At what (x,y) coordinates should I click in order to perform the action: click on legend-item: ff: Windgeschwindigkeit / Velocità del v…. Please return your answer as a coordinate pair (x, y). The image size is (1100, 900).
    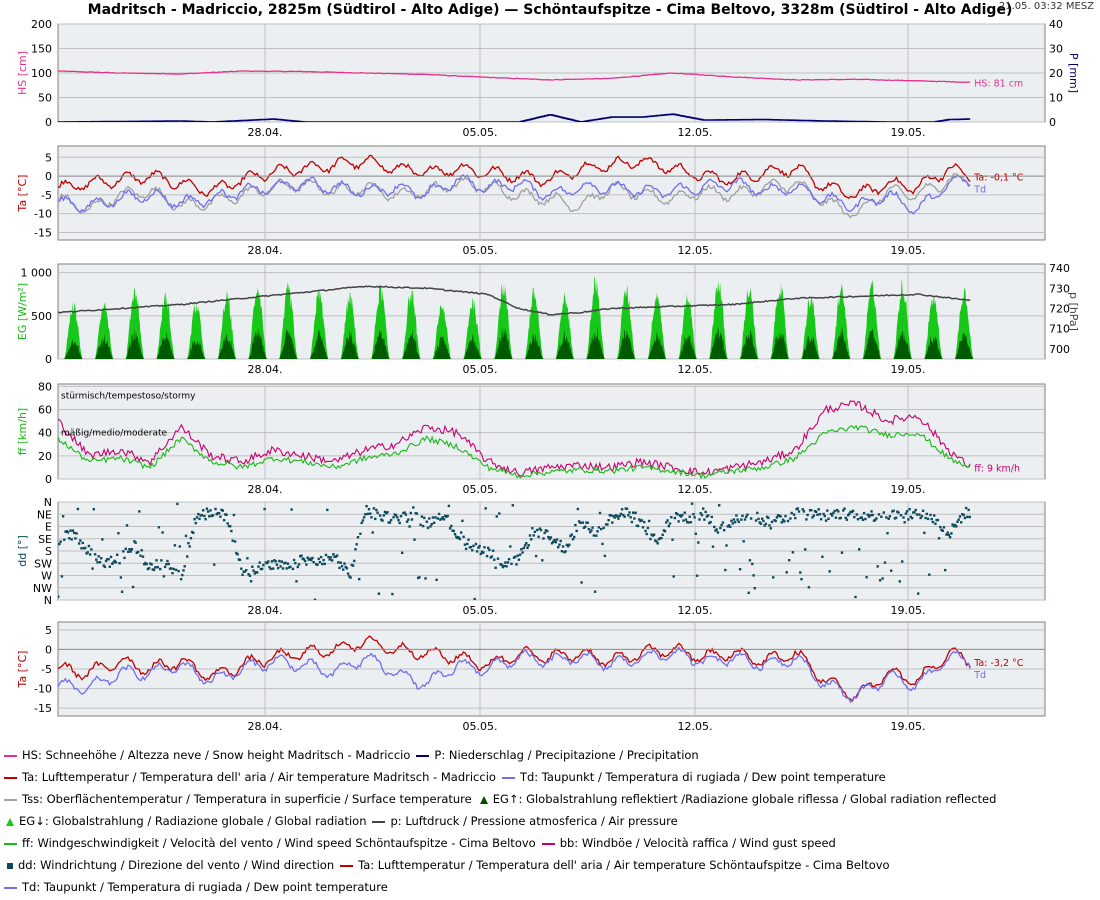
    Looking at the image, I should click on (270, 843).